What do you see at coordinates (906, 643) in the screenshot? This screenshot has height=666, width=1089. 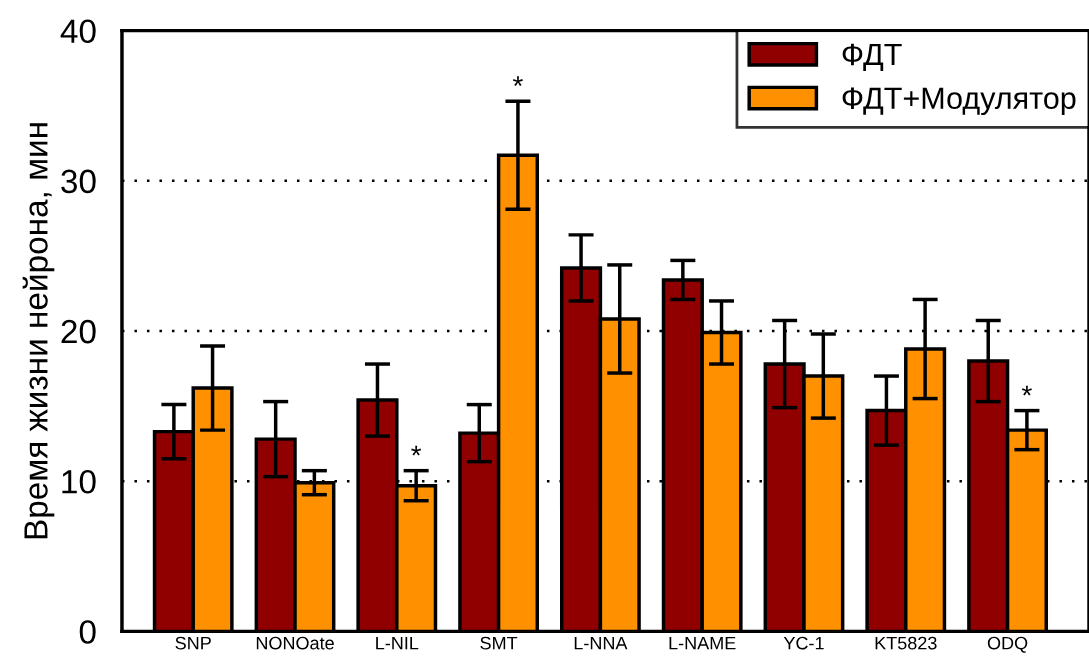 I see `x-tick-label: KT5823` at bounding box center [906, 643].